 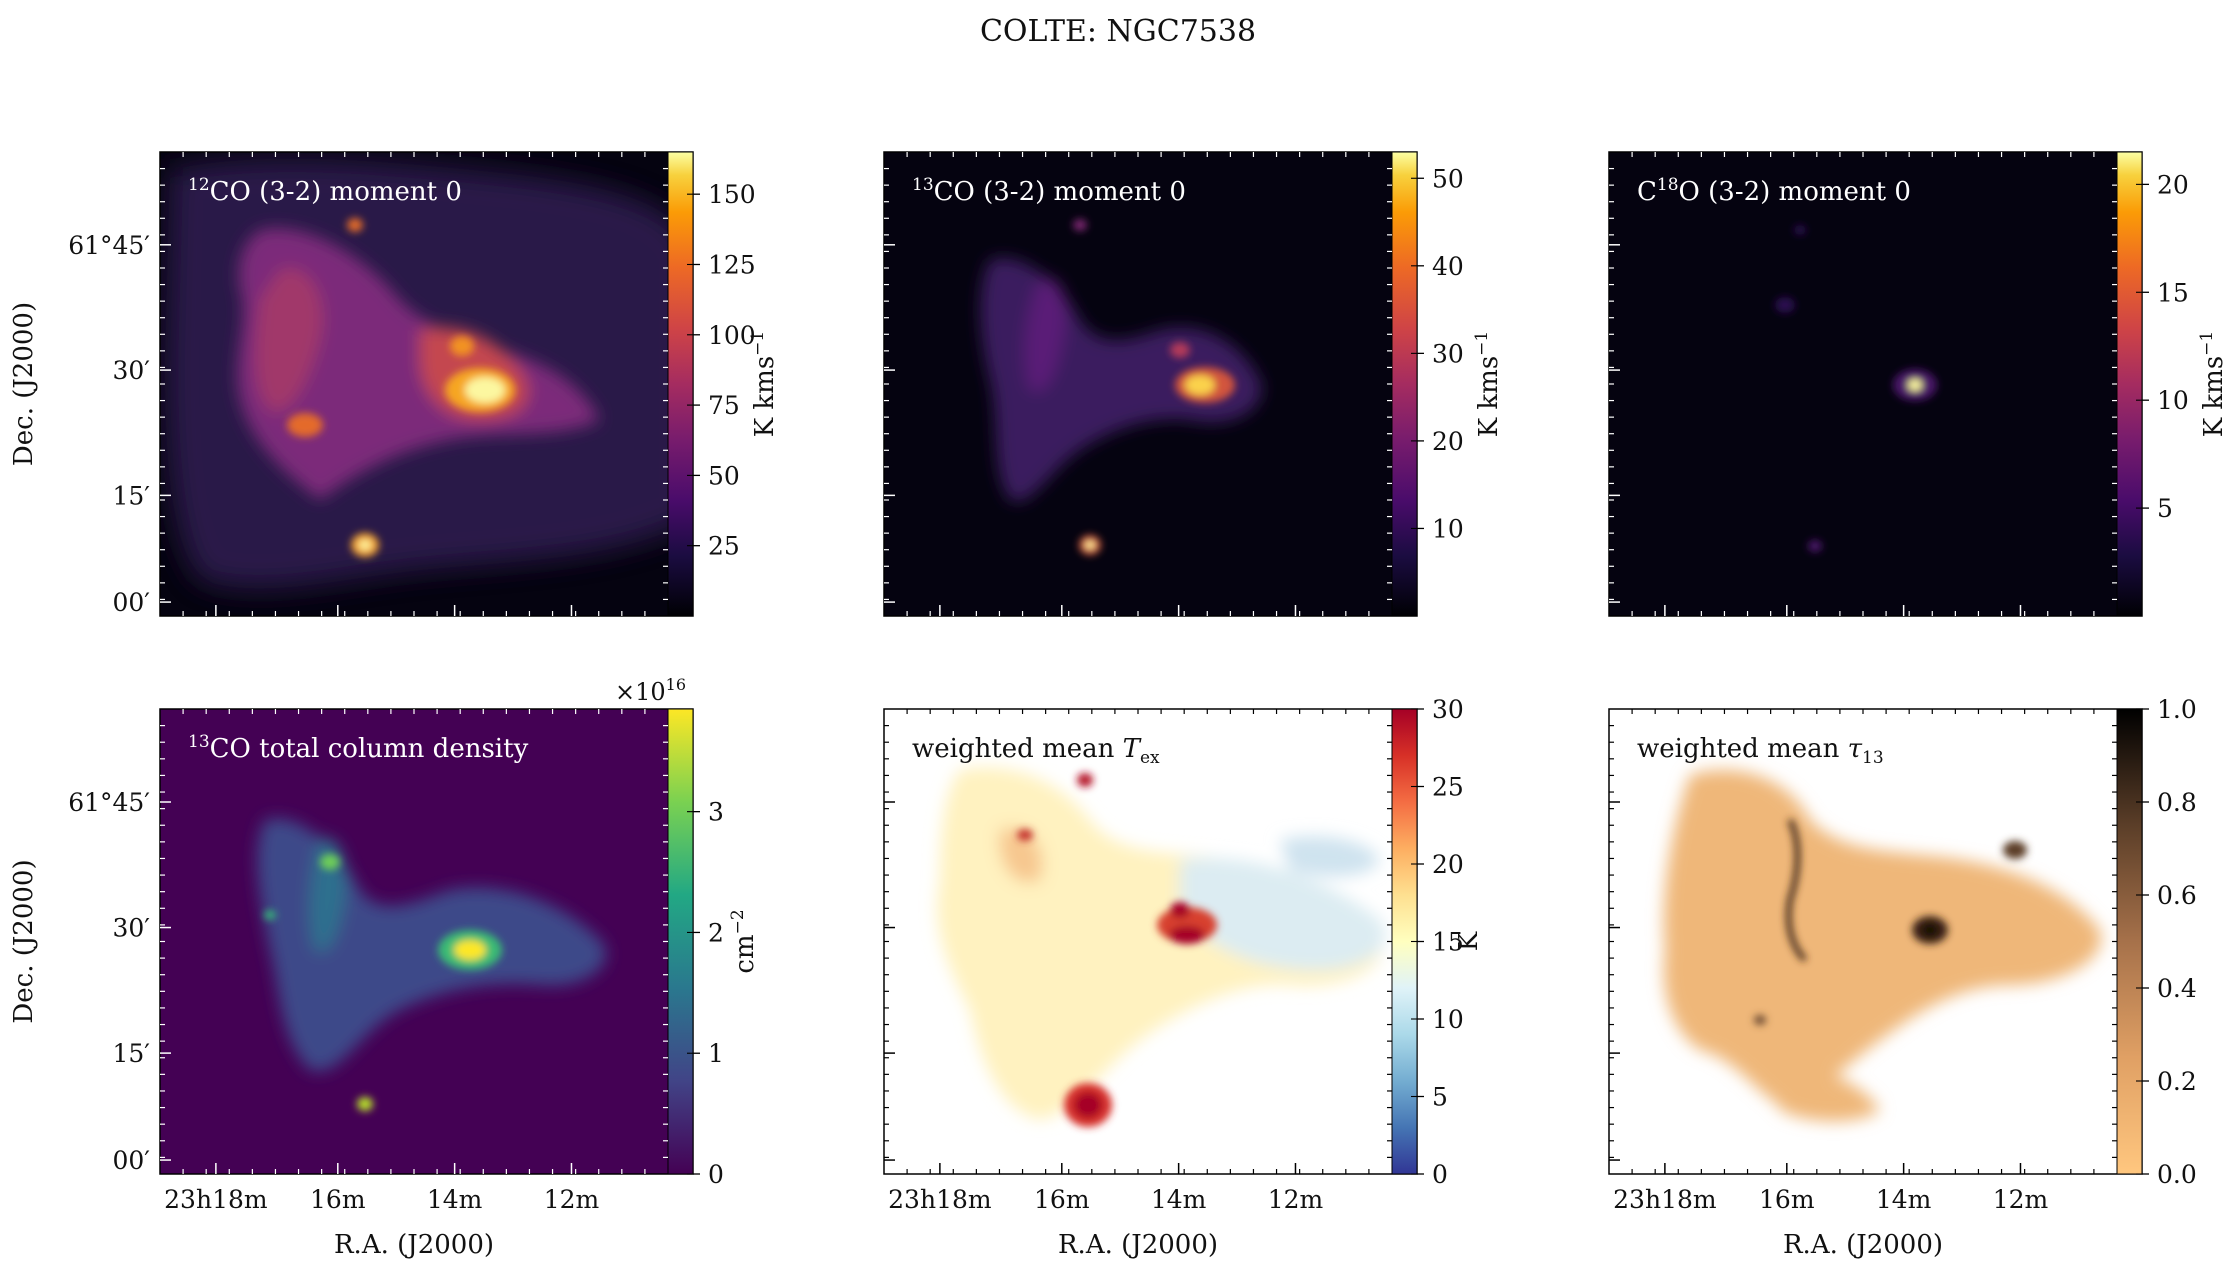 I want to click on colorbar-tick-label: 40, so click(x=1448, y=266).